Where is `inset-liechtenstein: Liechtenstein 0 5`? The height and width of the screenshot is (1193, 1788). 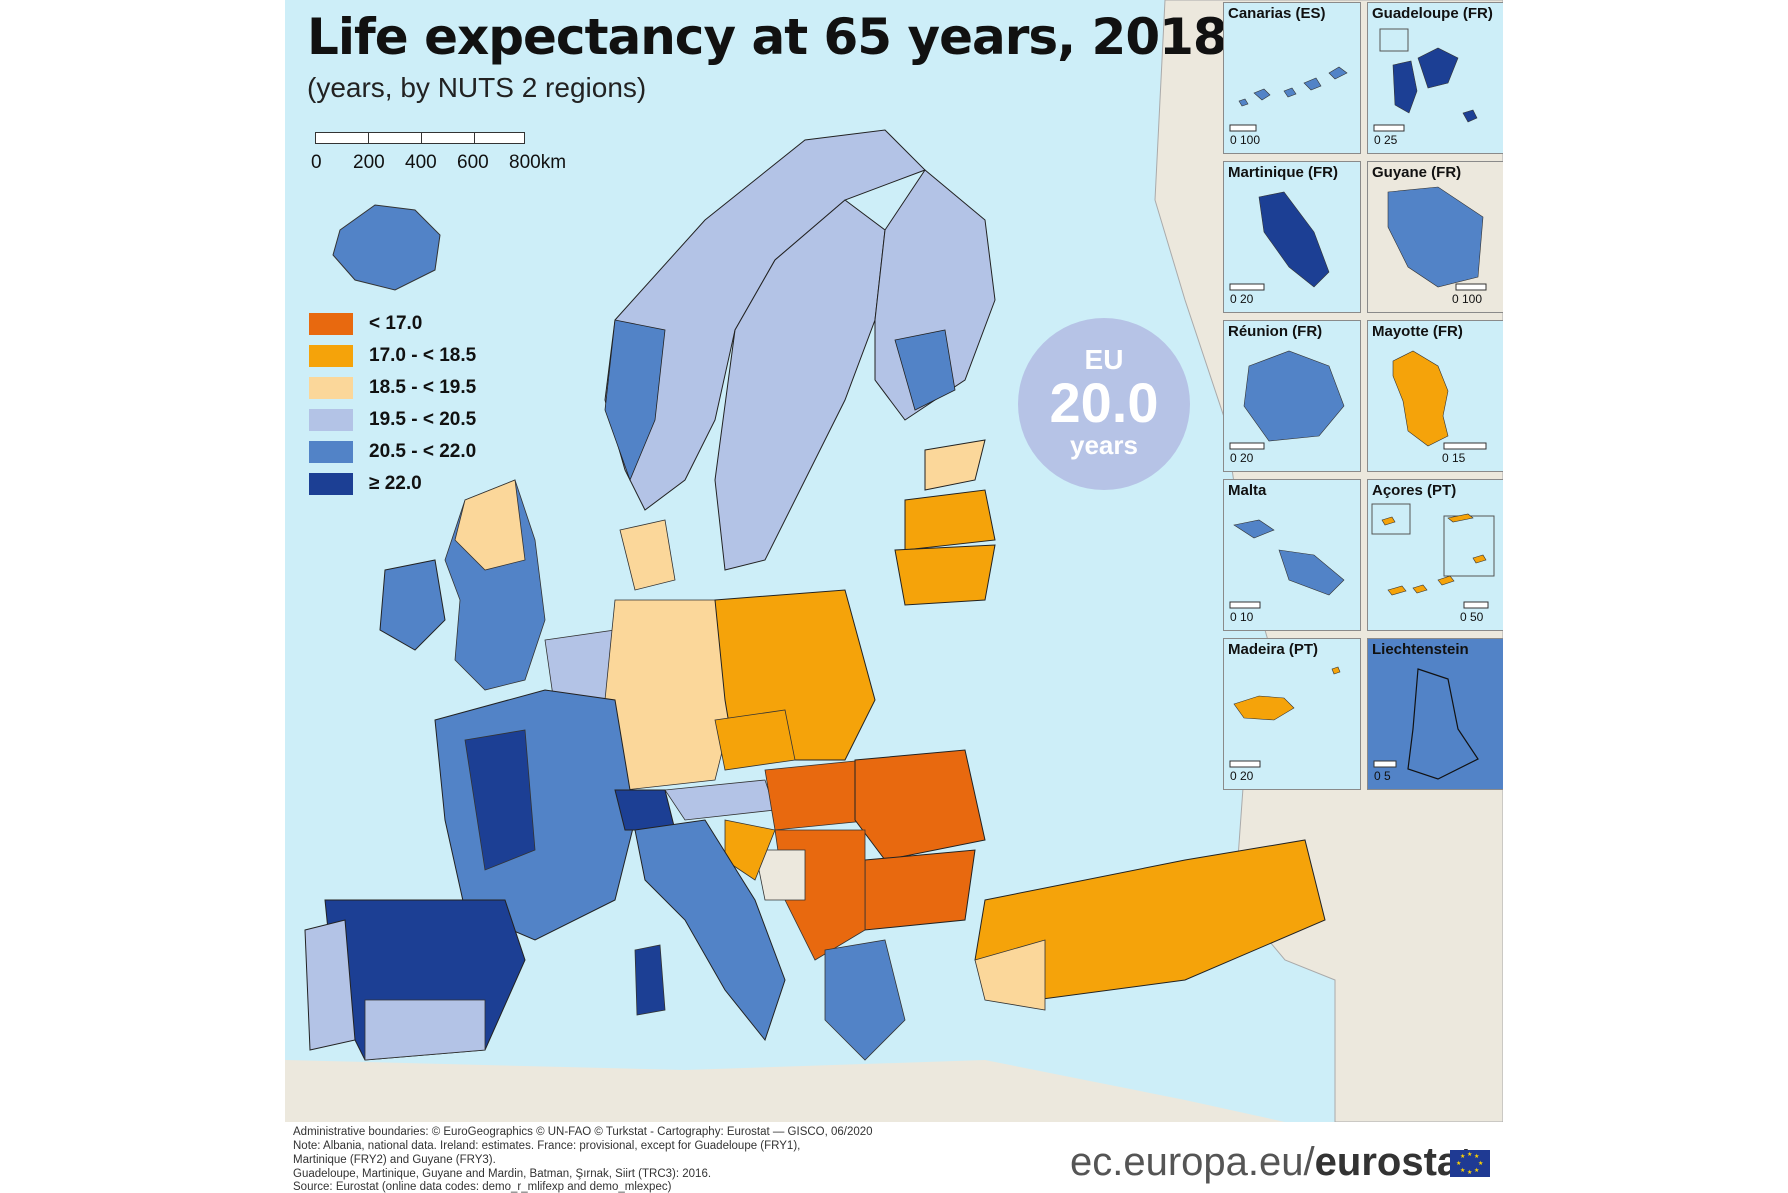
inset-liechtenstein: Liechtenstein 0 5 is located at coordinates (1435, 714).